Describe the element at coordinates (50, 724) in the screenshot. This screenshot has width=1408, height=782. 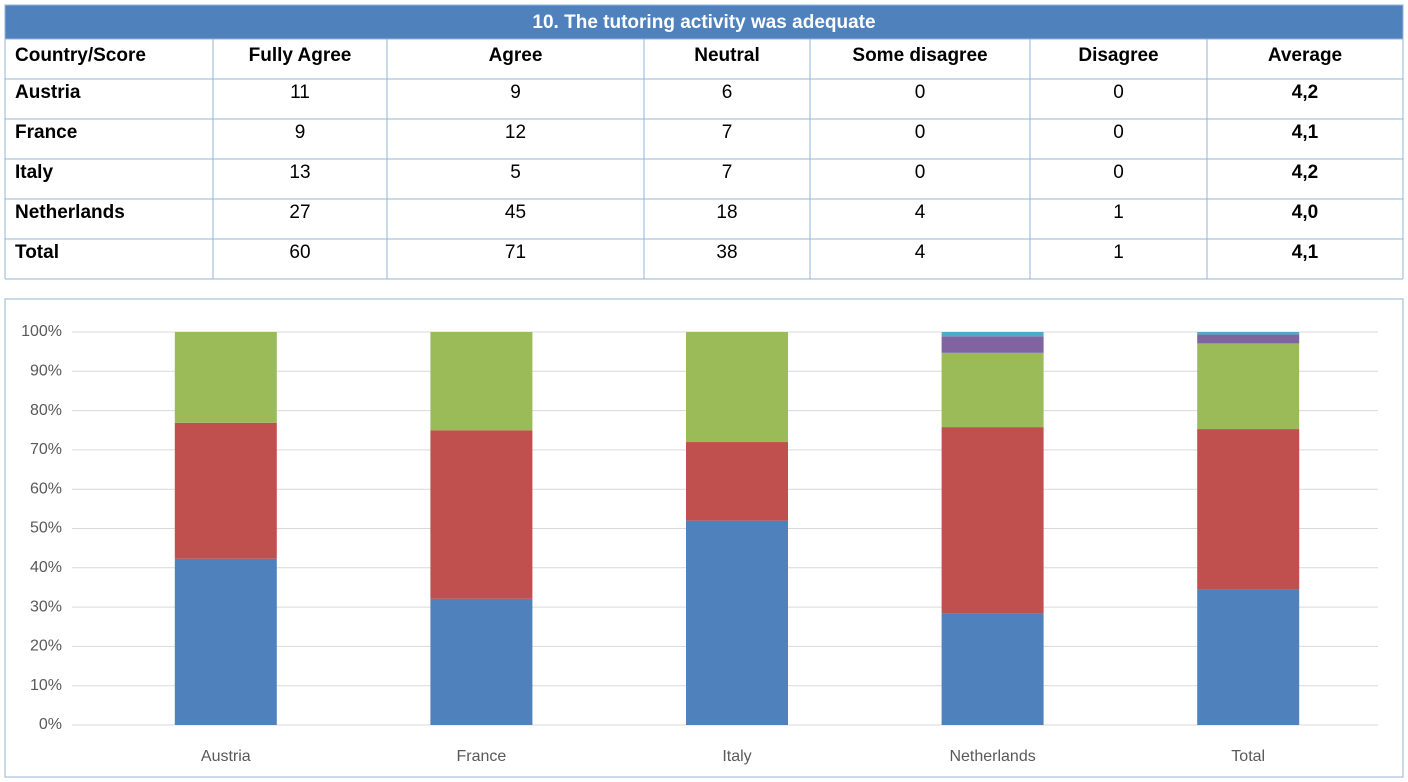
I see `y-tick-label: 0%` at that location.